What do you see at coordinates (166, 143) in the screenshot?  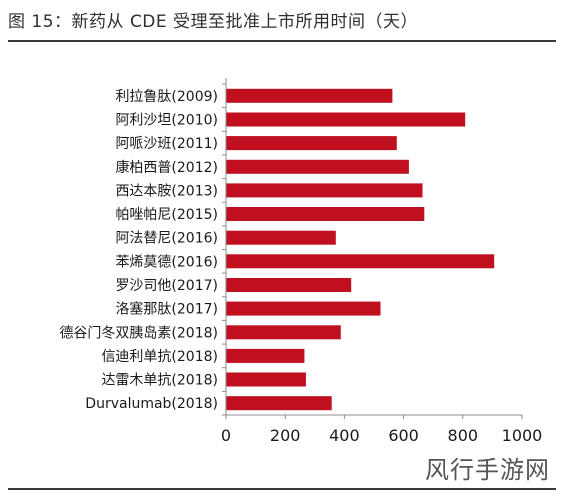 I see `category-label: 阿哌沙班(2011)` at bounding box center [166, 143].